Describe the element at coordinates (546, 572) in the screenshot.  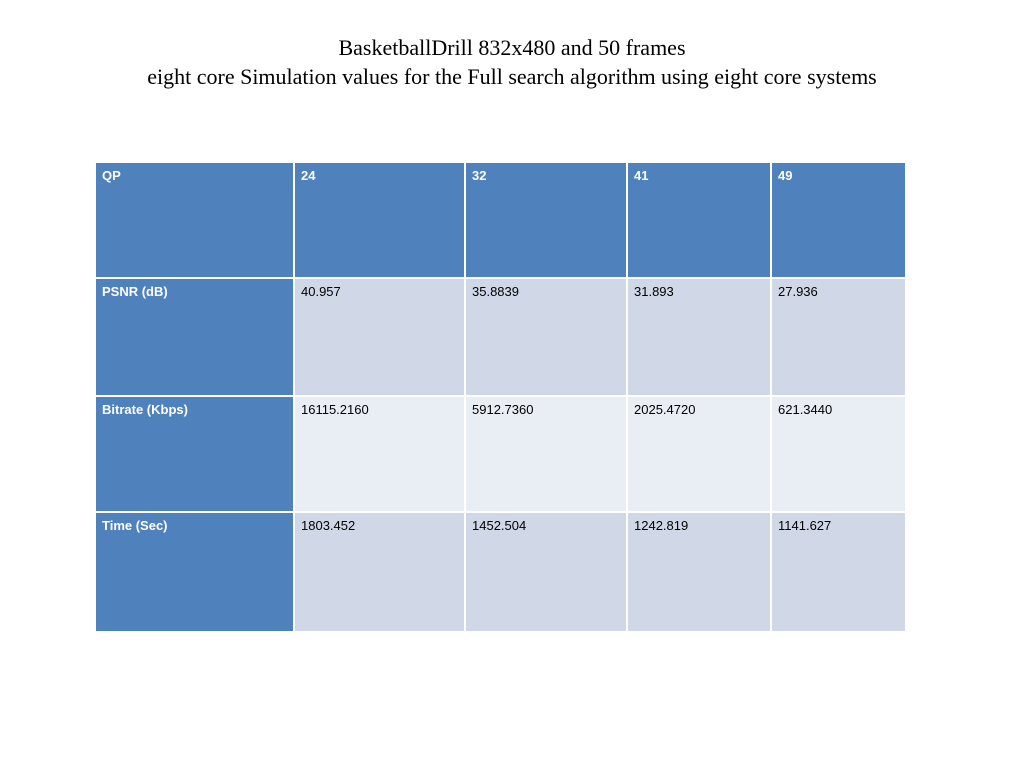
I see `table-cell: 1452.504` at that location.